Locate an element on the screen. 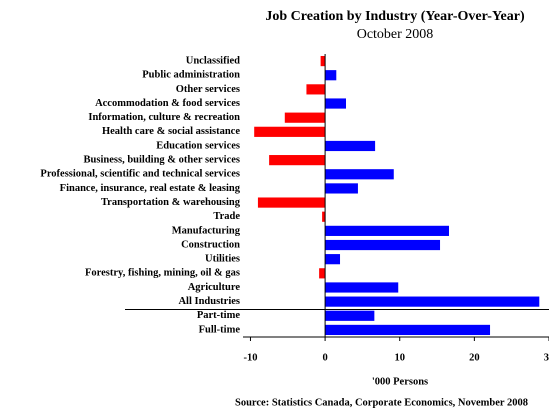  chart-subtitle: October 2008 is located at coordinates (395, 34).